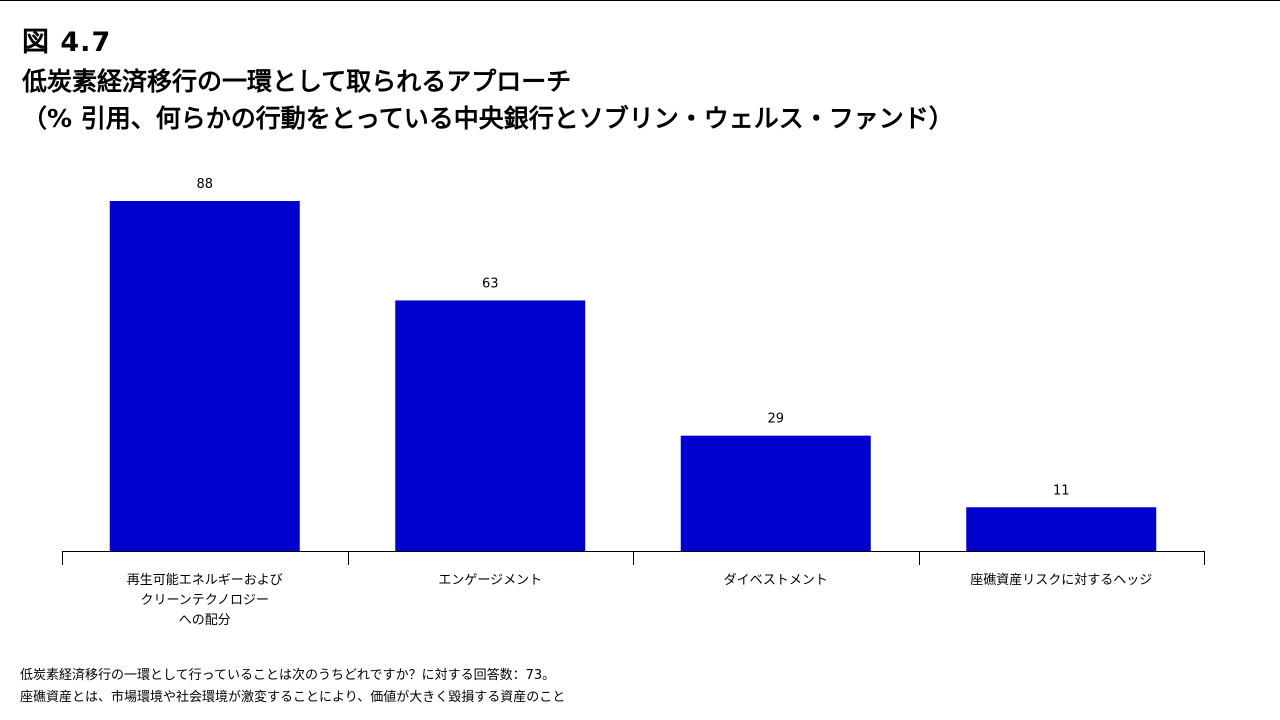 The height and width of the screenshot is (720, 1280). I want to click on data-label: 88, so click(204, 184).